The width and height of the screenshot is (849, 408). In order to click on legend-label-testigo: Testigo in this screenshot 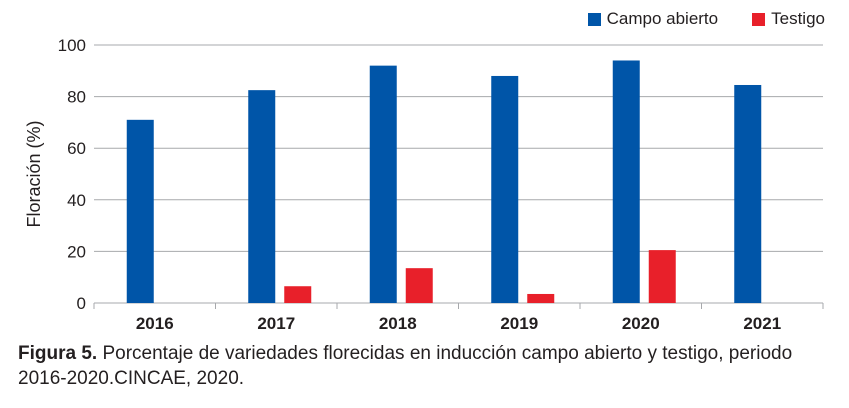, I will do `click(798, 18)`.